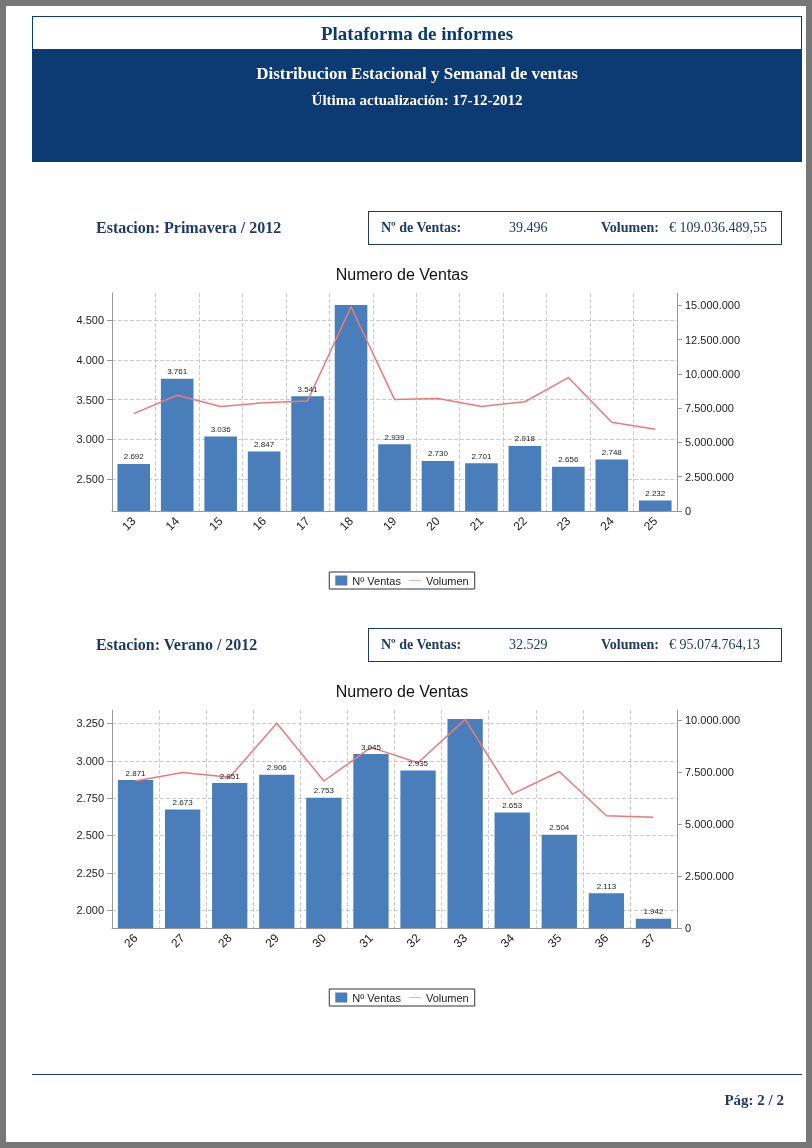  Describe the element at coordinates (512, 806) in the screenshot. I see `data-label: 2.653` at that location.